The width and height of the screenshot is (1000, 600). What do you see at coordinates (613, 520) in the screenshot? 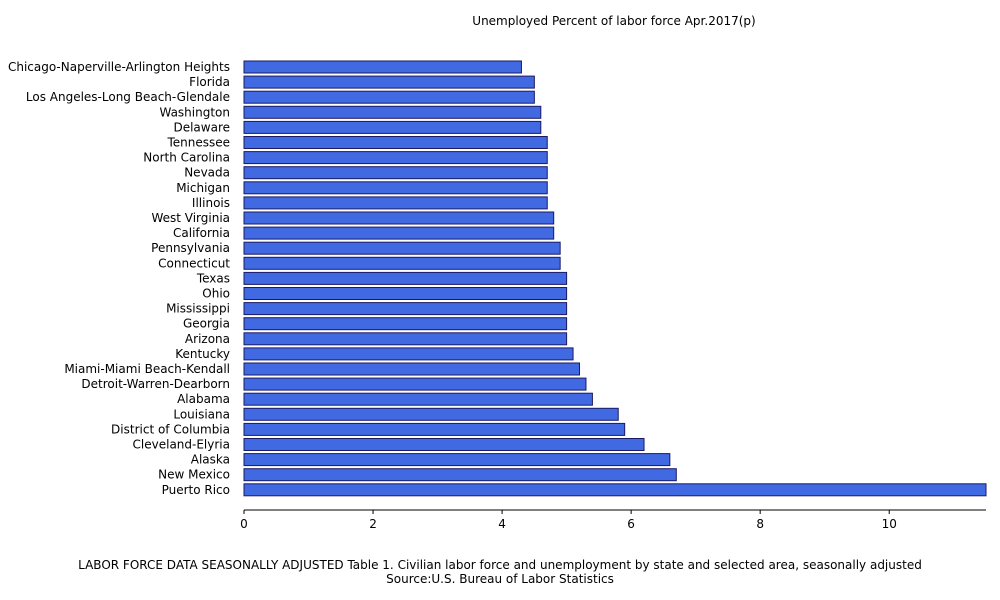
I see `x-axis: 0 2 4 6 8 10` at bounding box center [613, 520].